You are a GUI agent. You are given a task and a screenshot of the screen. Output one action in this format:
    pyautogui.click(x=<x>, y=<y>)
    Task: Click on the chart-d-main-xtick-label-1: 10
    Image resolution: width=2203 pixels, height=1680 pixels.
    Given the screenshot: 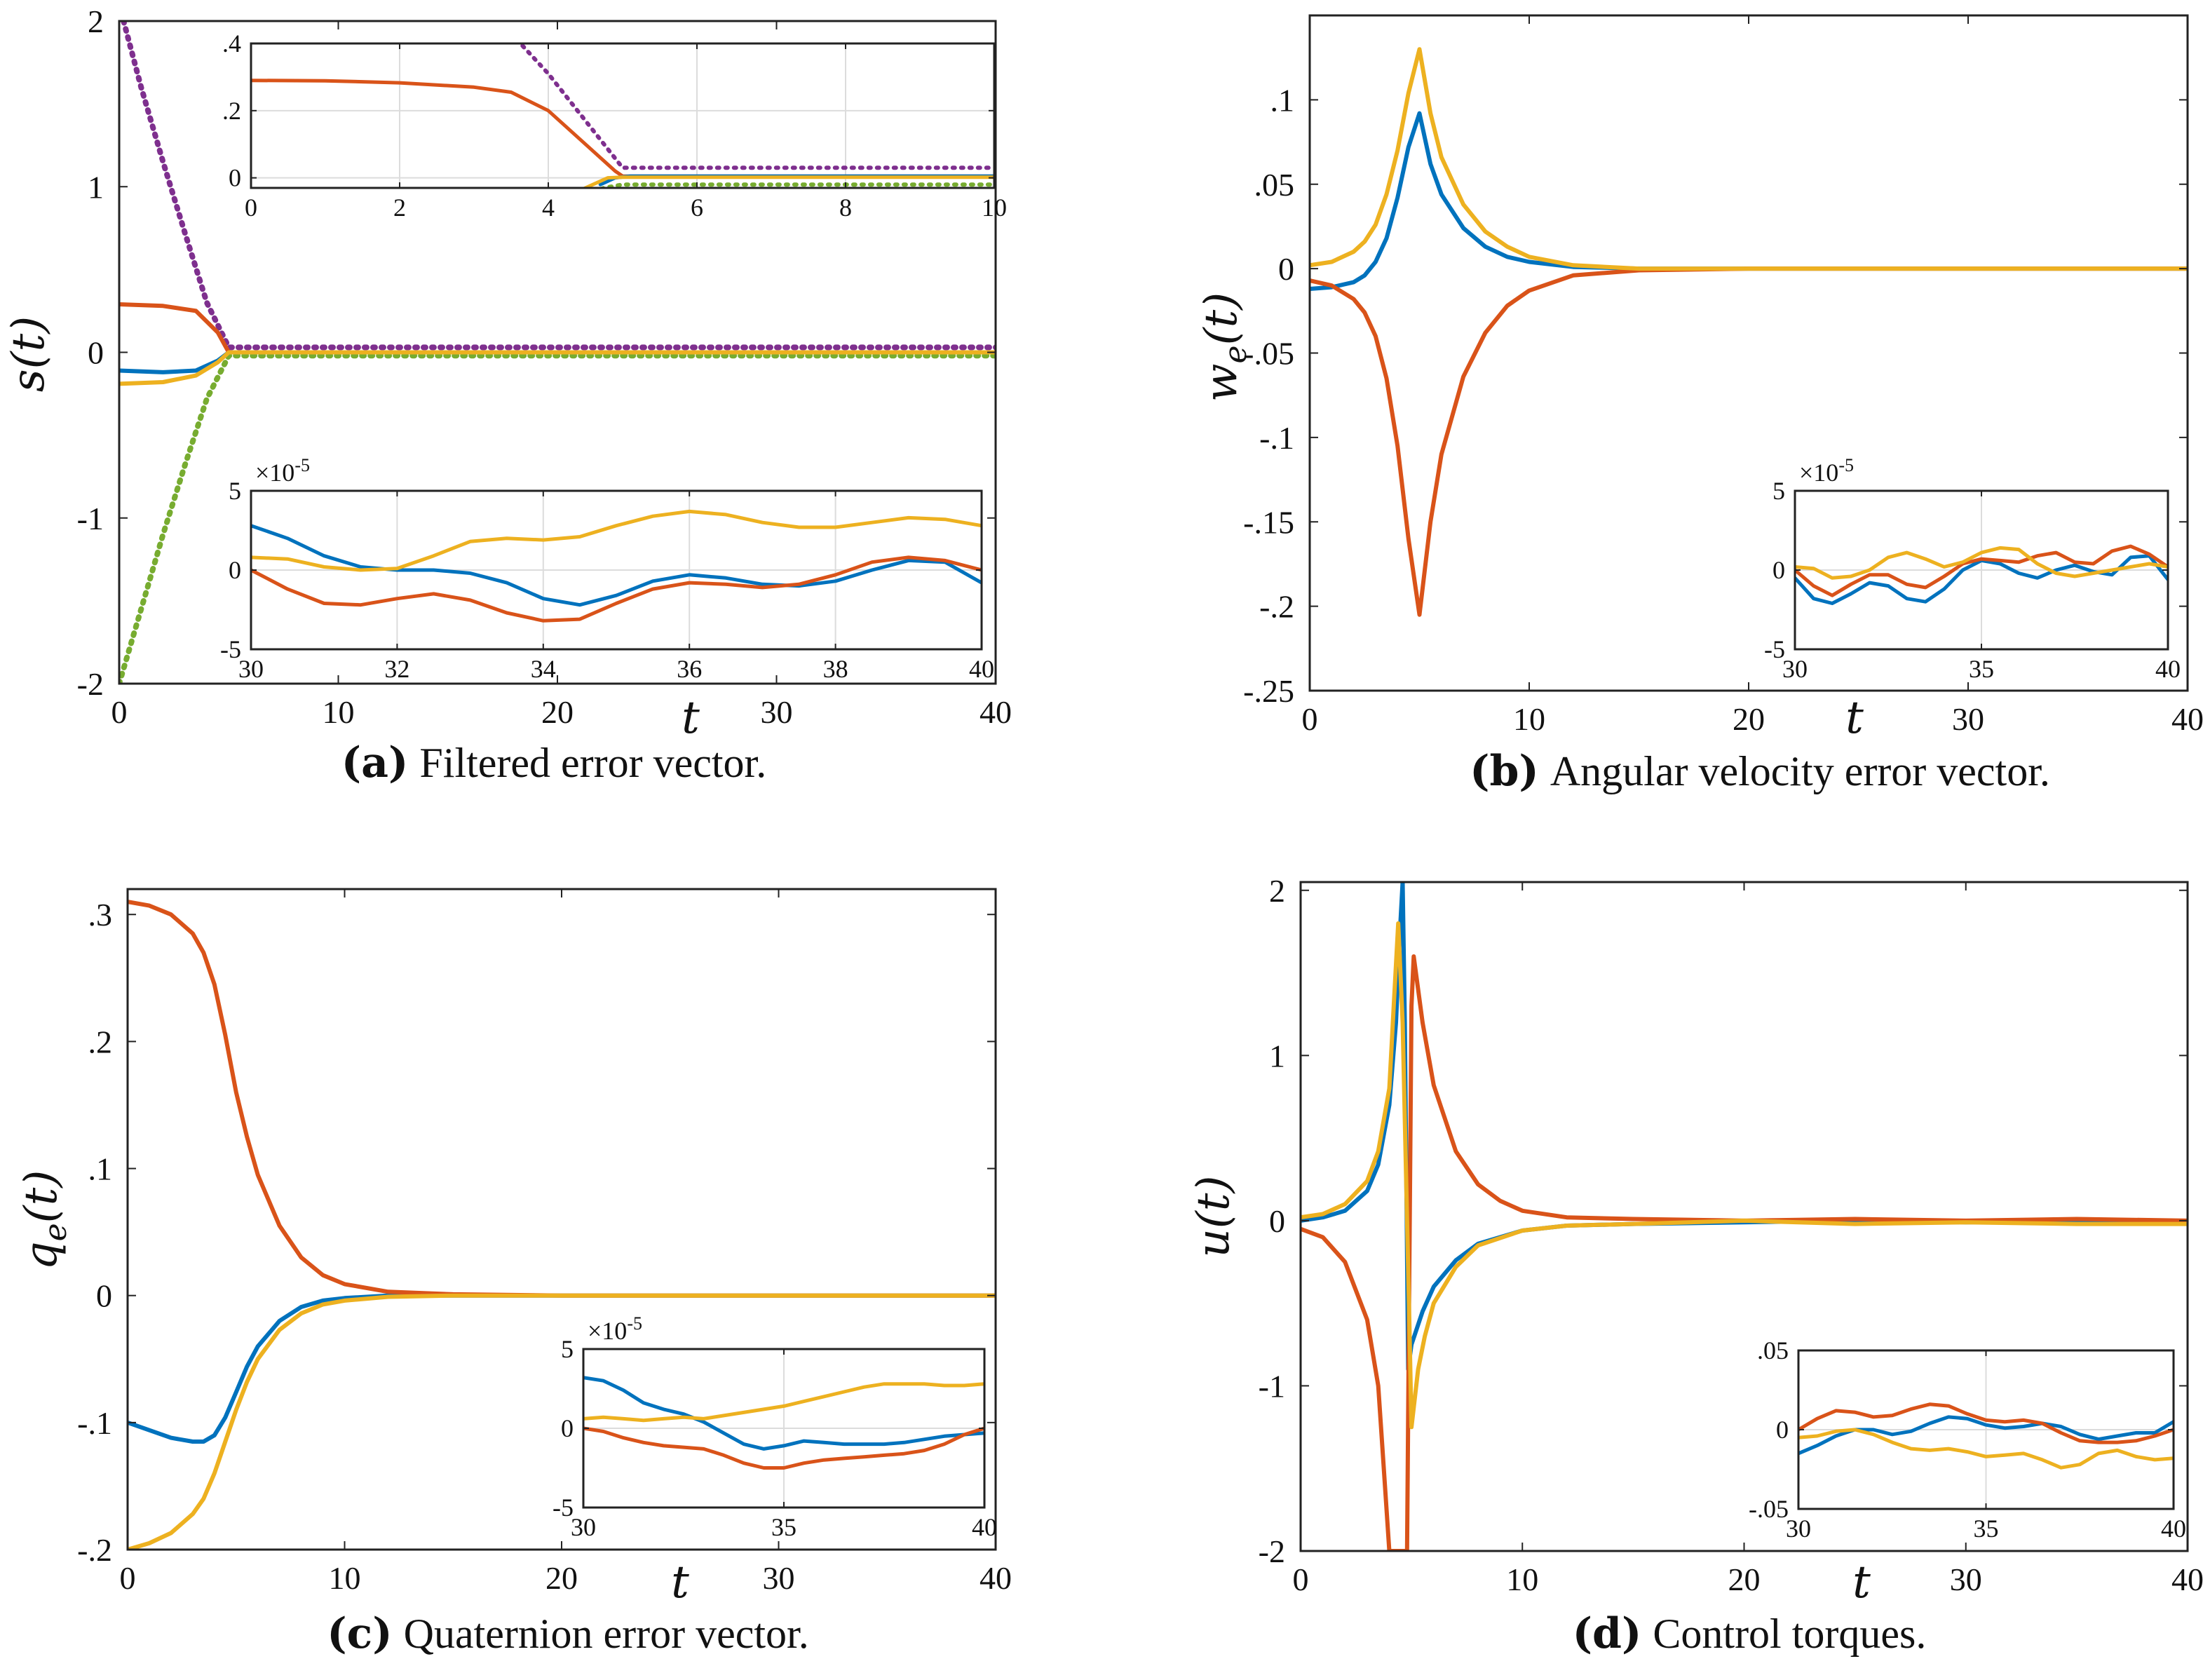 What is the action you would take?
    pyautogui.click(x=1522, y=1580)
    